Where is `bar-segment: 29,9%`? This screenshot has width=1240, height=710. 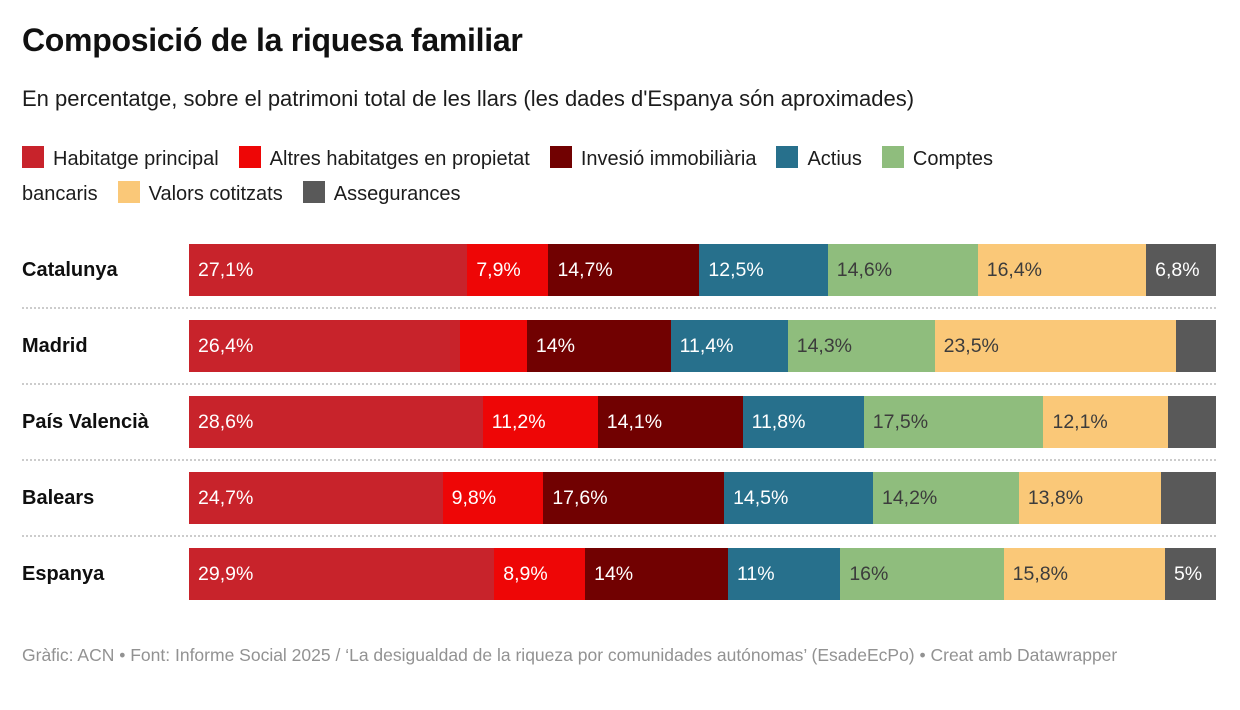 bar-segment: 29,9% is located at coordinates (342, 574).